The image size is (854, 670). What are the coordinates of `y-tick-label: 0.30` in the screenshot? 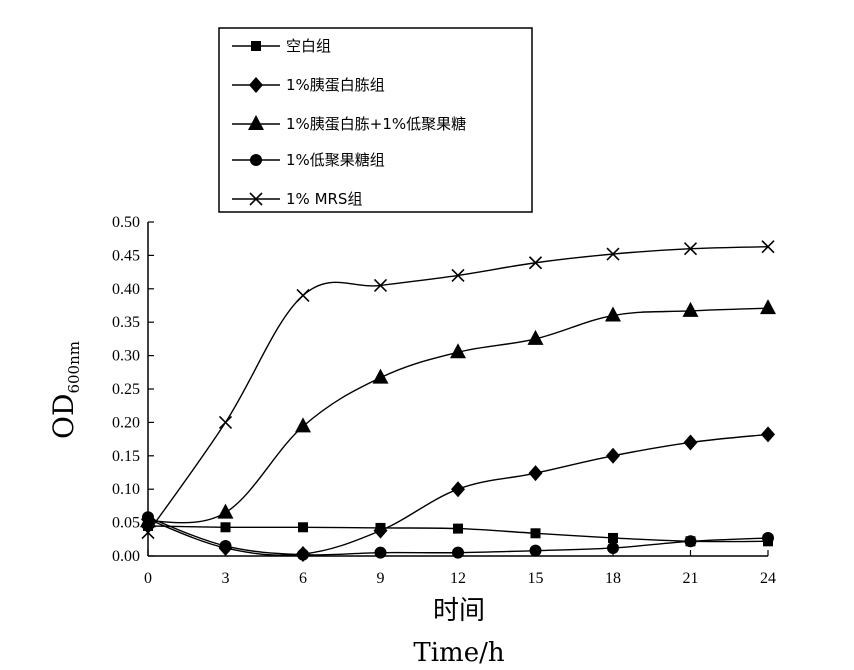 It's located at (126, 356).